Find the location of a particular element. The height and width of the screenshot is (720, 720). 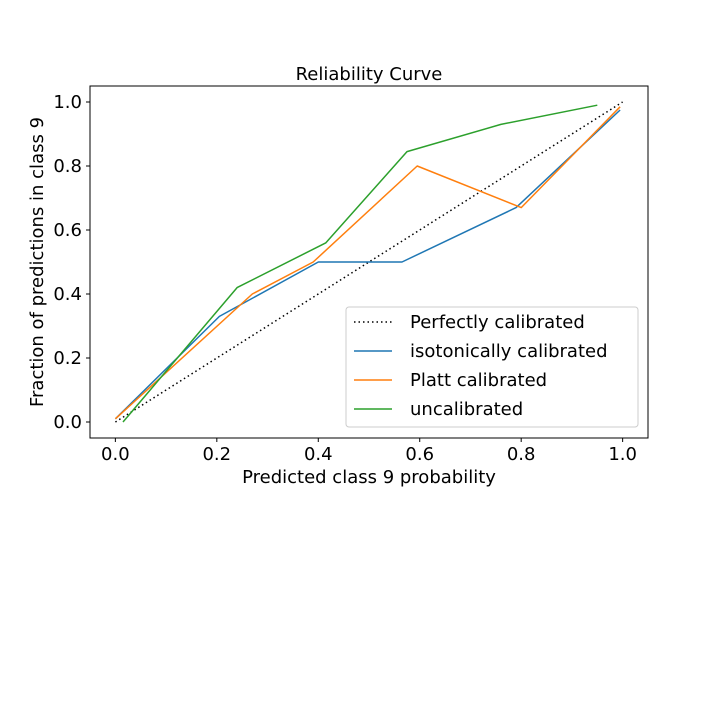

legend-label: isotonically calibrated is located at coordinates (509, 351).